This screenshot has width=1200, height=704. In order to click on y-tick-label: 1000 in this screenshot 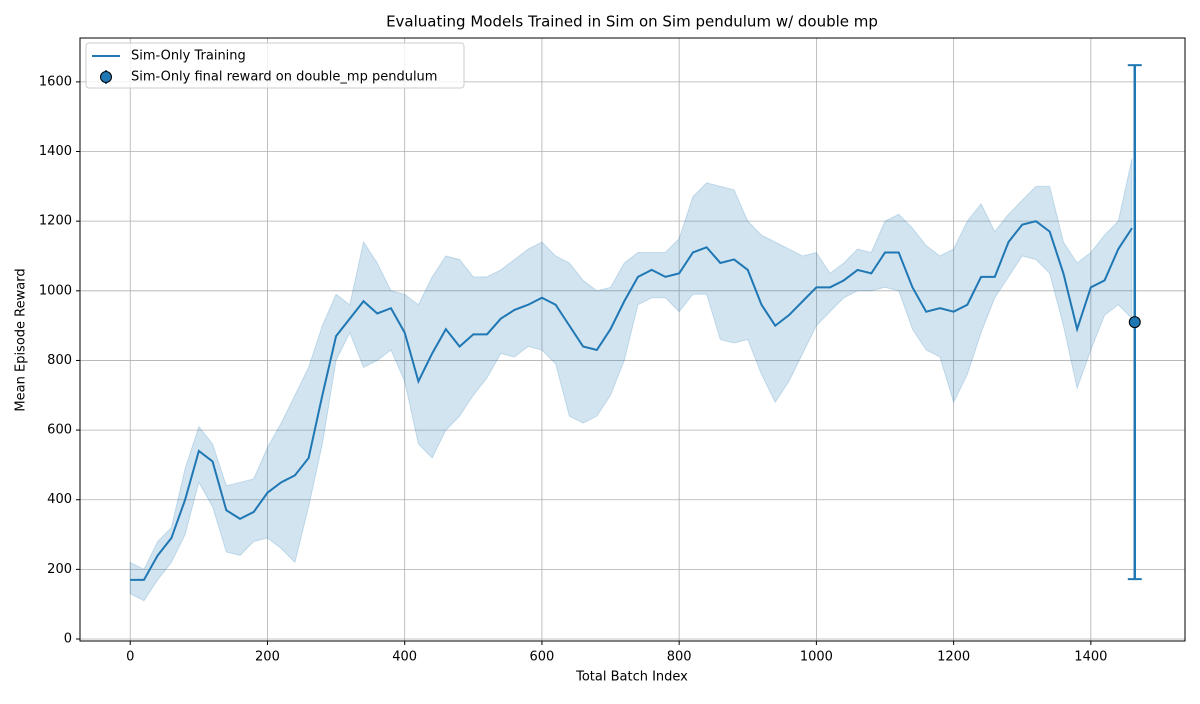, I will do `click(55, 290)`.